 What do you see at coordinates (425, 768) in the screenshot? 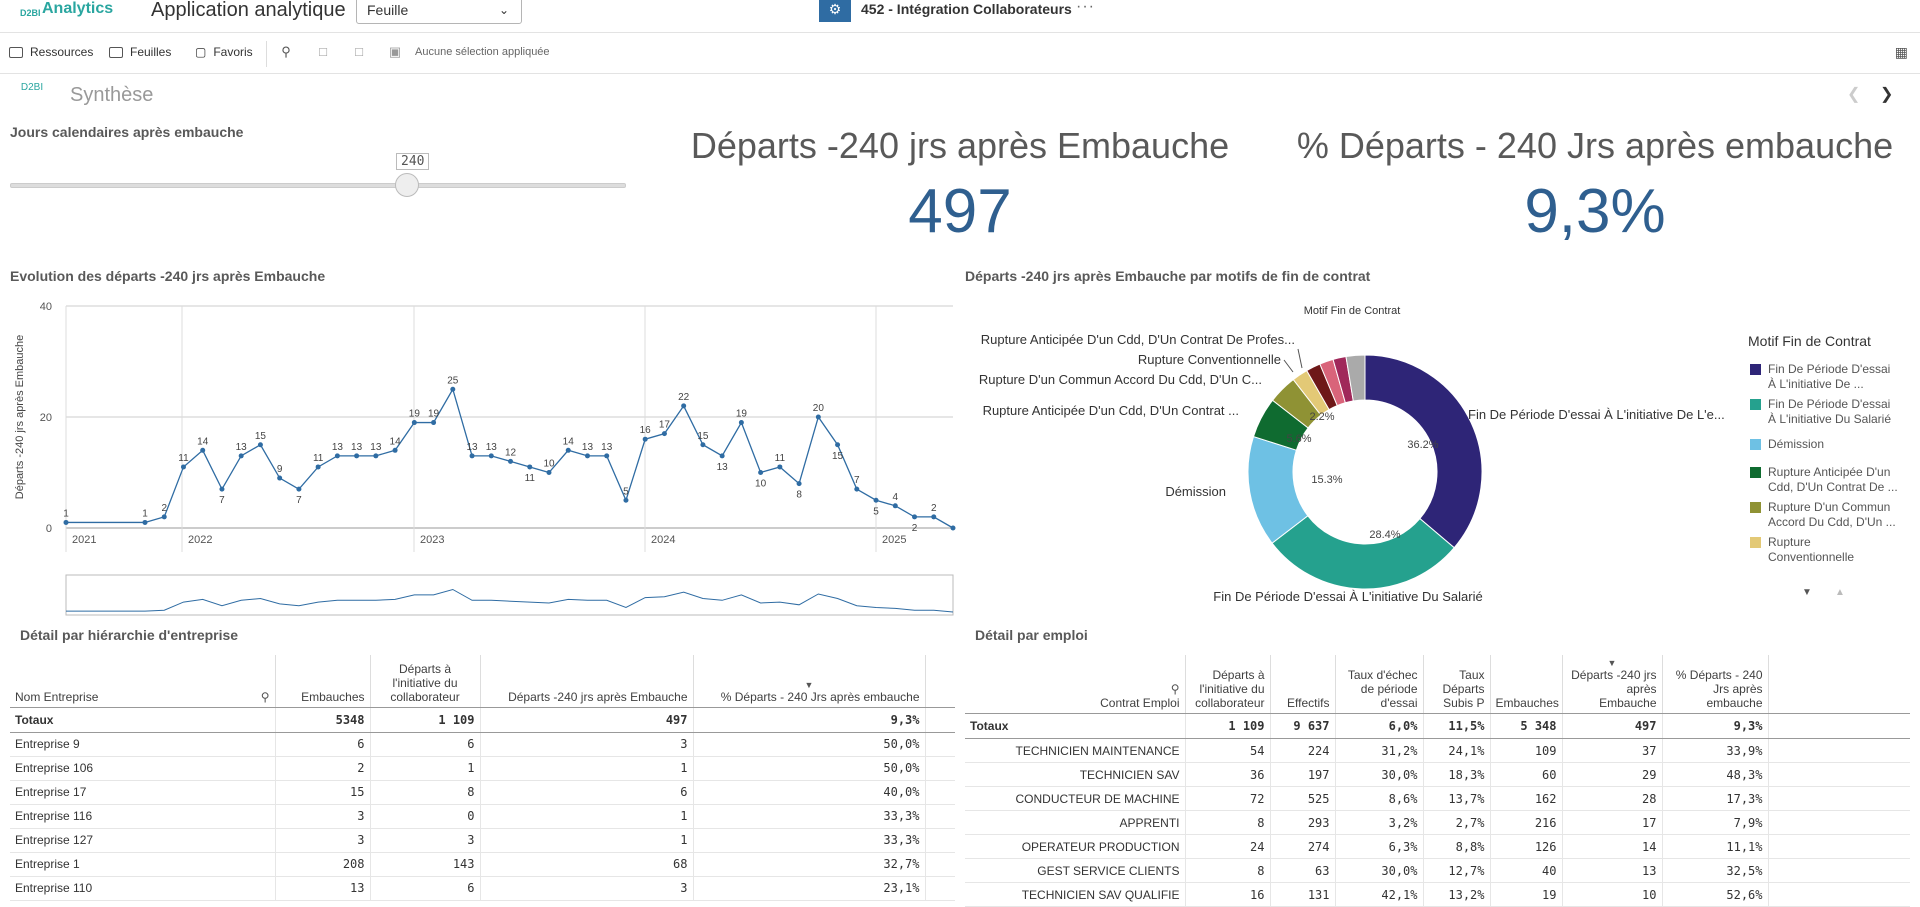
I see `table-cell: 1` at bounding box center [425, 768].